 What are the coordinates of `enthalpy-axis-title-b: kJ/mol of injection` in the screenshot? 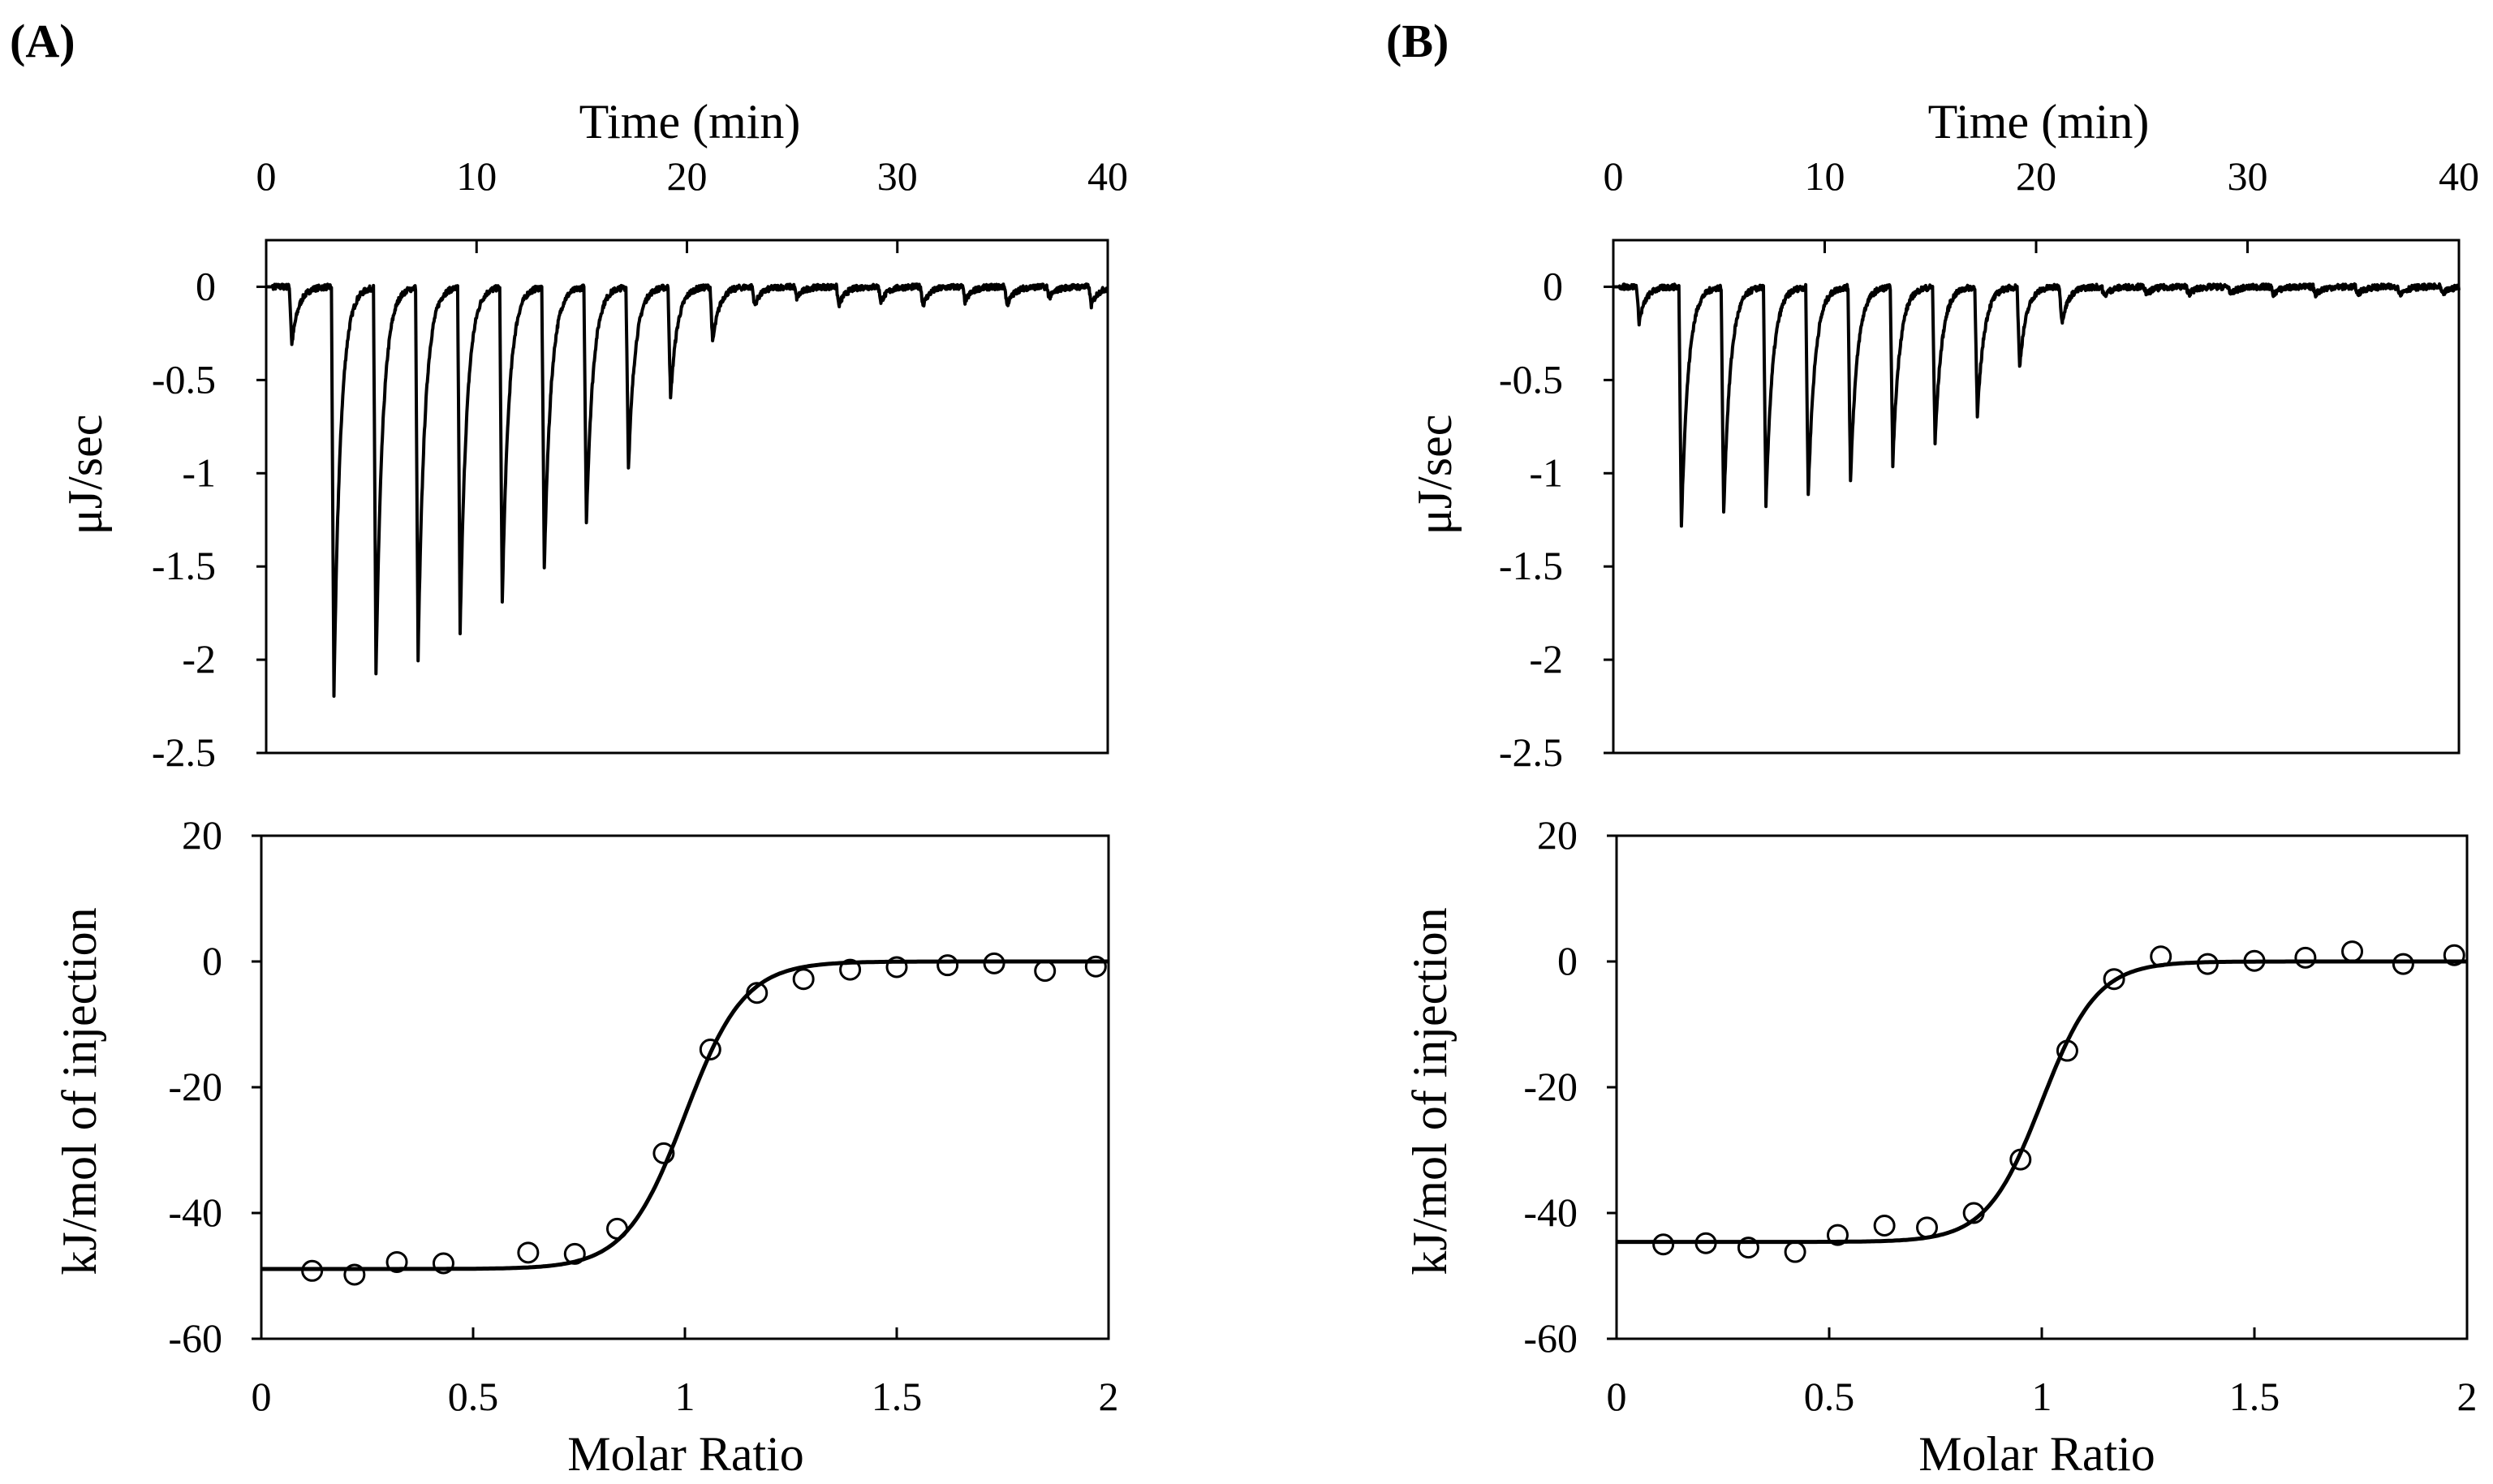 It's located at (1430, 1091).